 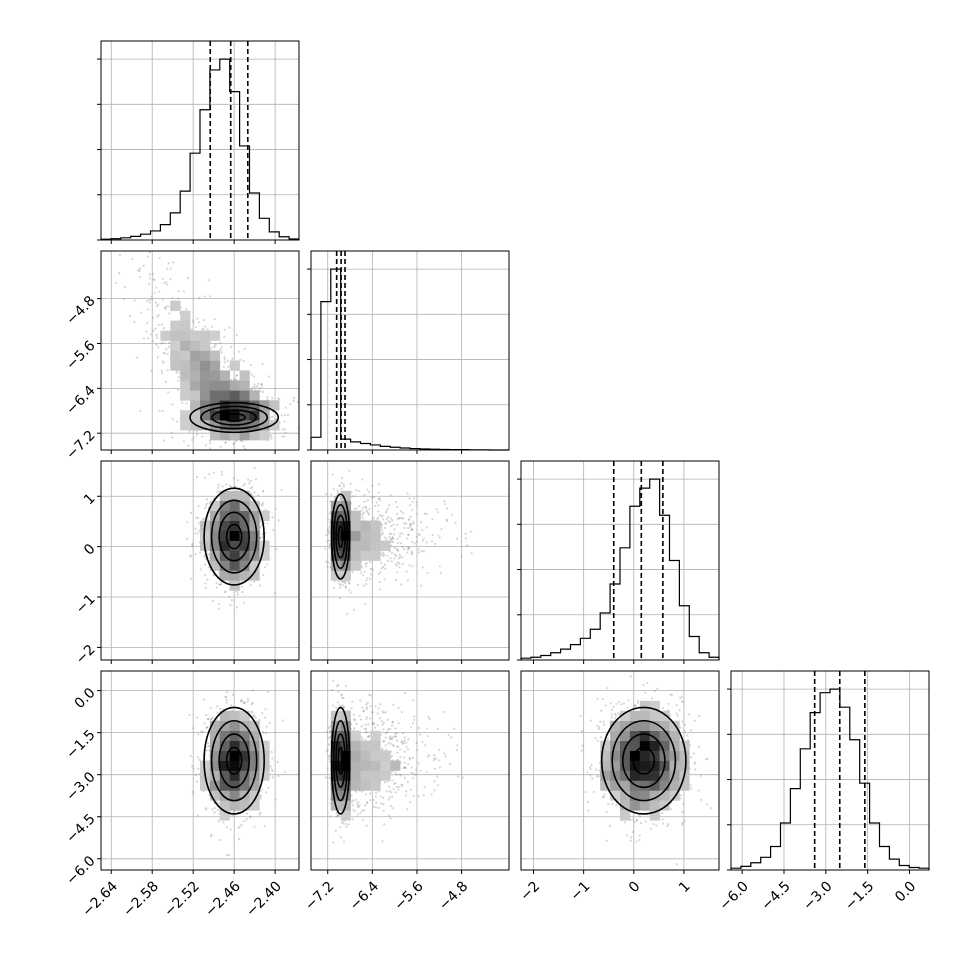 I want to click on y-tick-label: −1, so click(x=86, y=604).